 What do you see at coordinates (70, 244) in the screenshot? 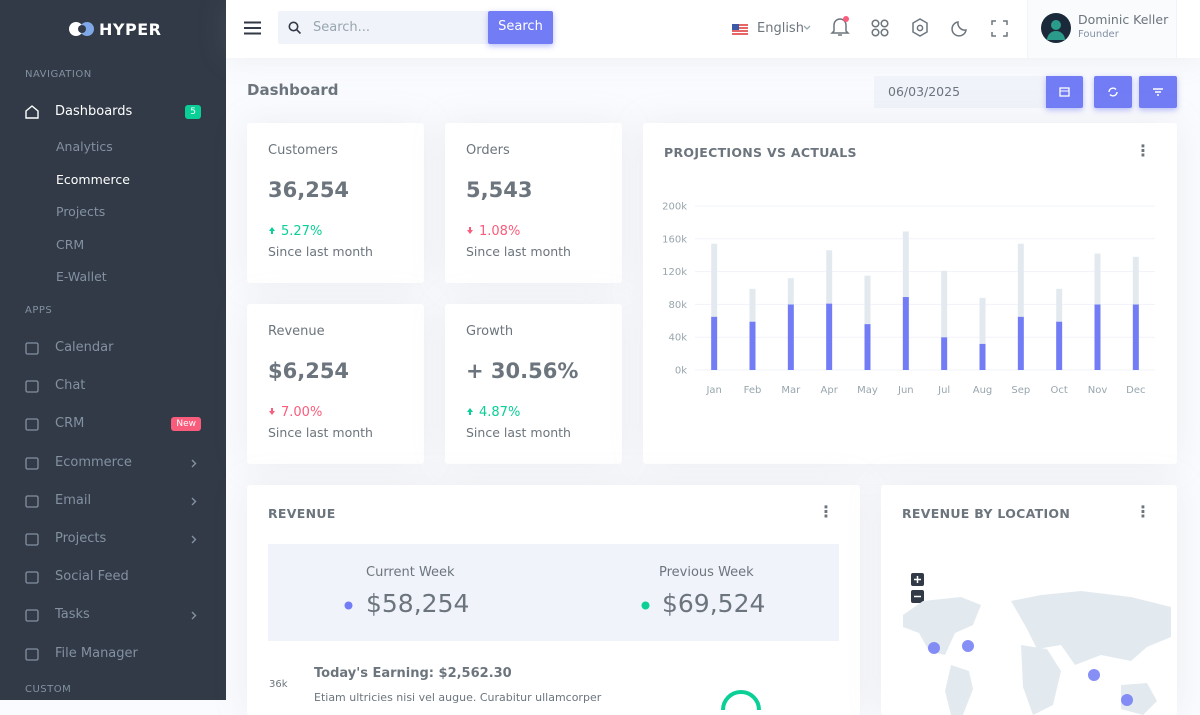
I see `nav-subitem: CRM` at bounding box center [70, 244].